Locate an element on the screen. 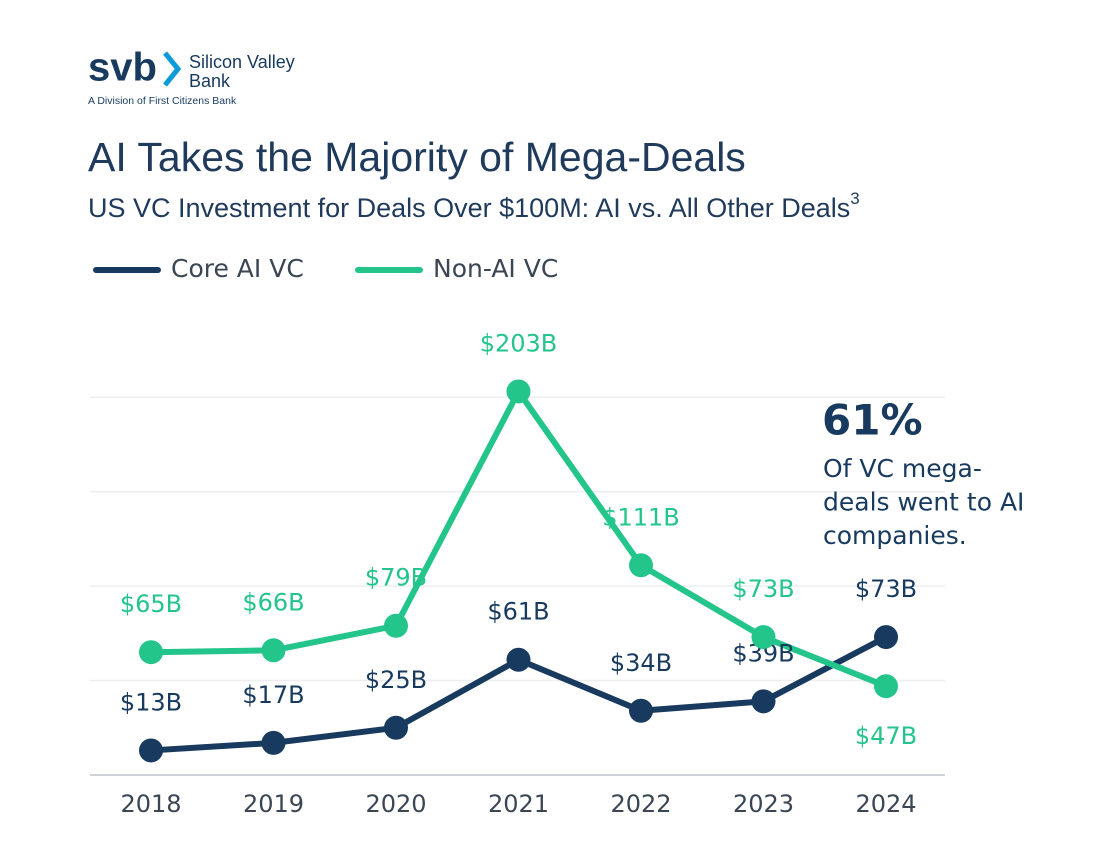 The height and width of the screenshot is (861, 1094). annotation-headline: 61% is located at coordinates (872, 420).